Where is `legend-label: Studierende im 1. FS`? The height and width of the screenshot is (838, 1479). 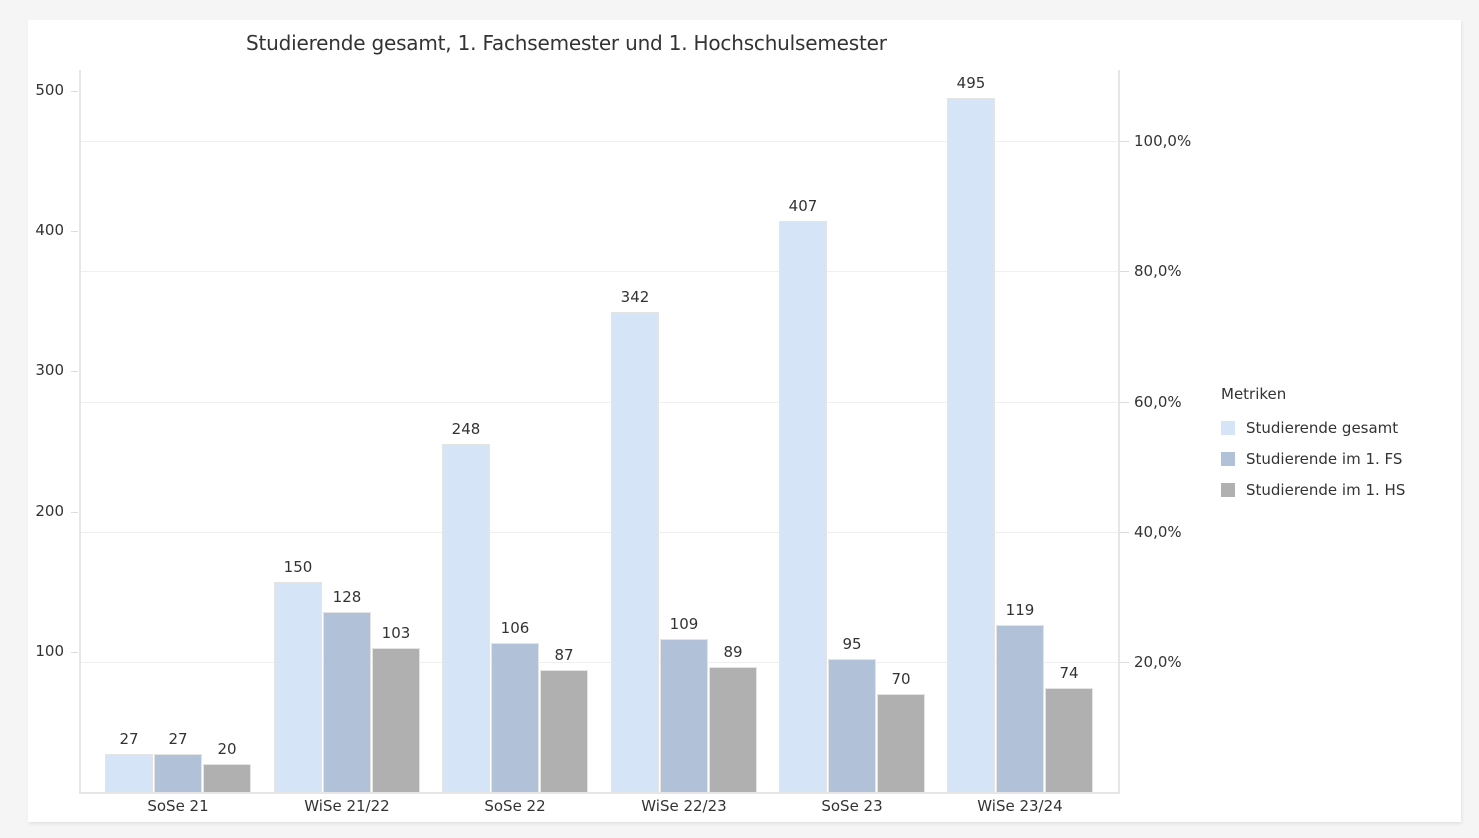 legend-label: Studierende im 1. FS is located at coordinates (1324, 458).